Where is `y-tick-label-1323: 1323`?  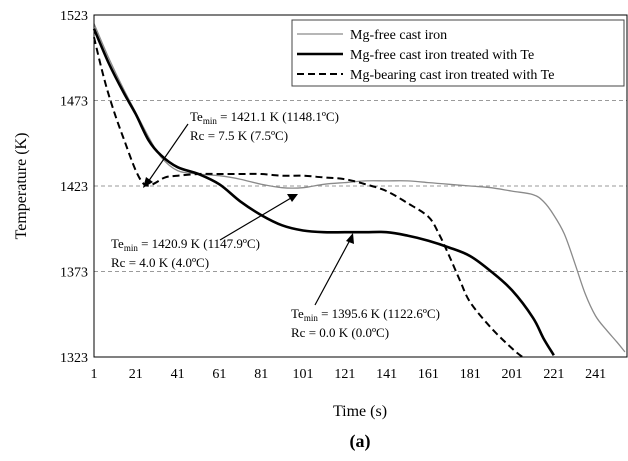
y-tick-label-1323: 1323 is located at coordinates (74, 358).